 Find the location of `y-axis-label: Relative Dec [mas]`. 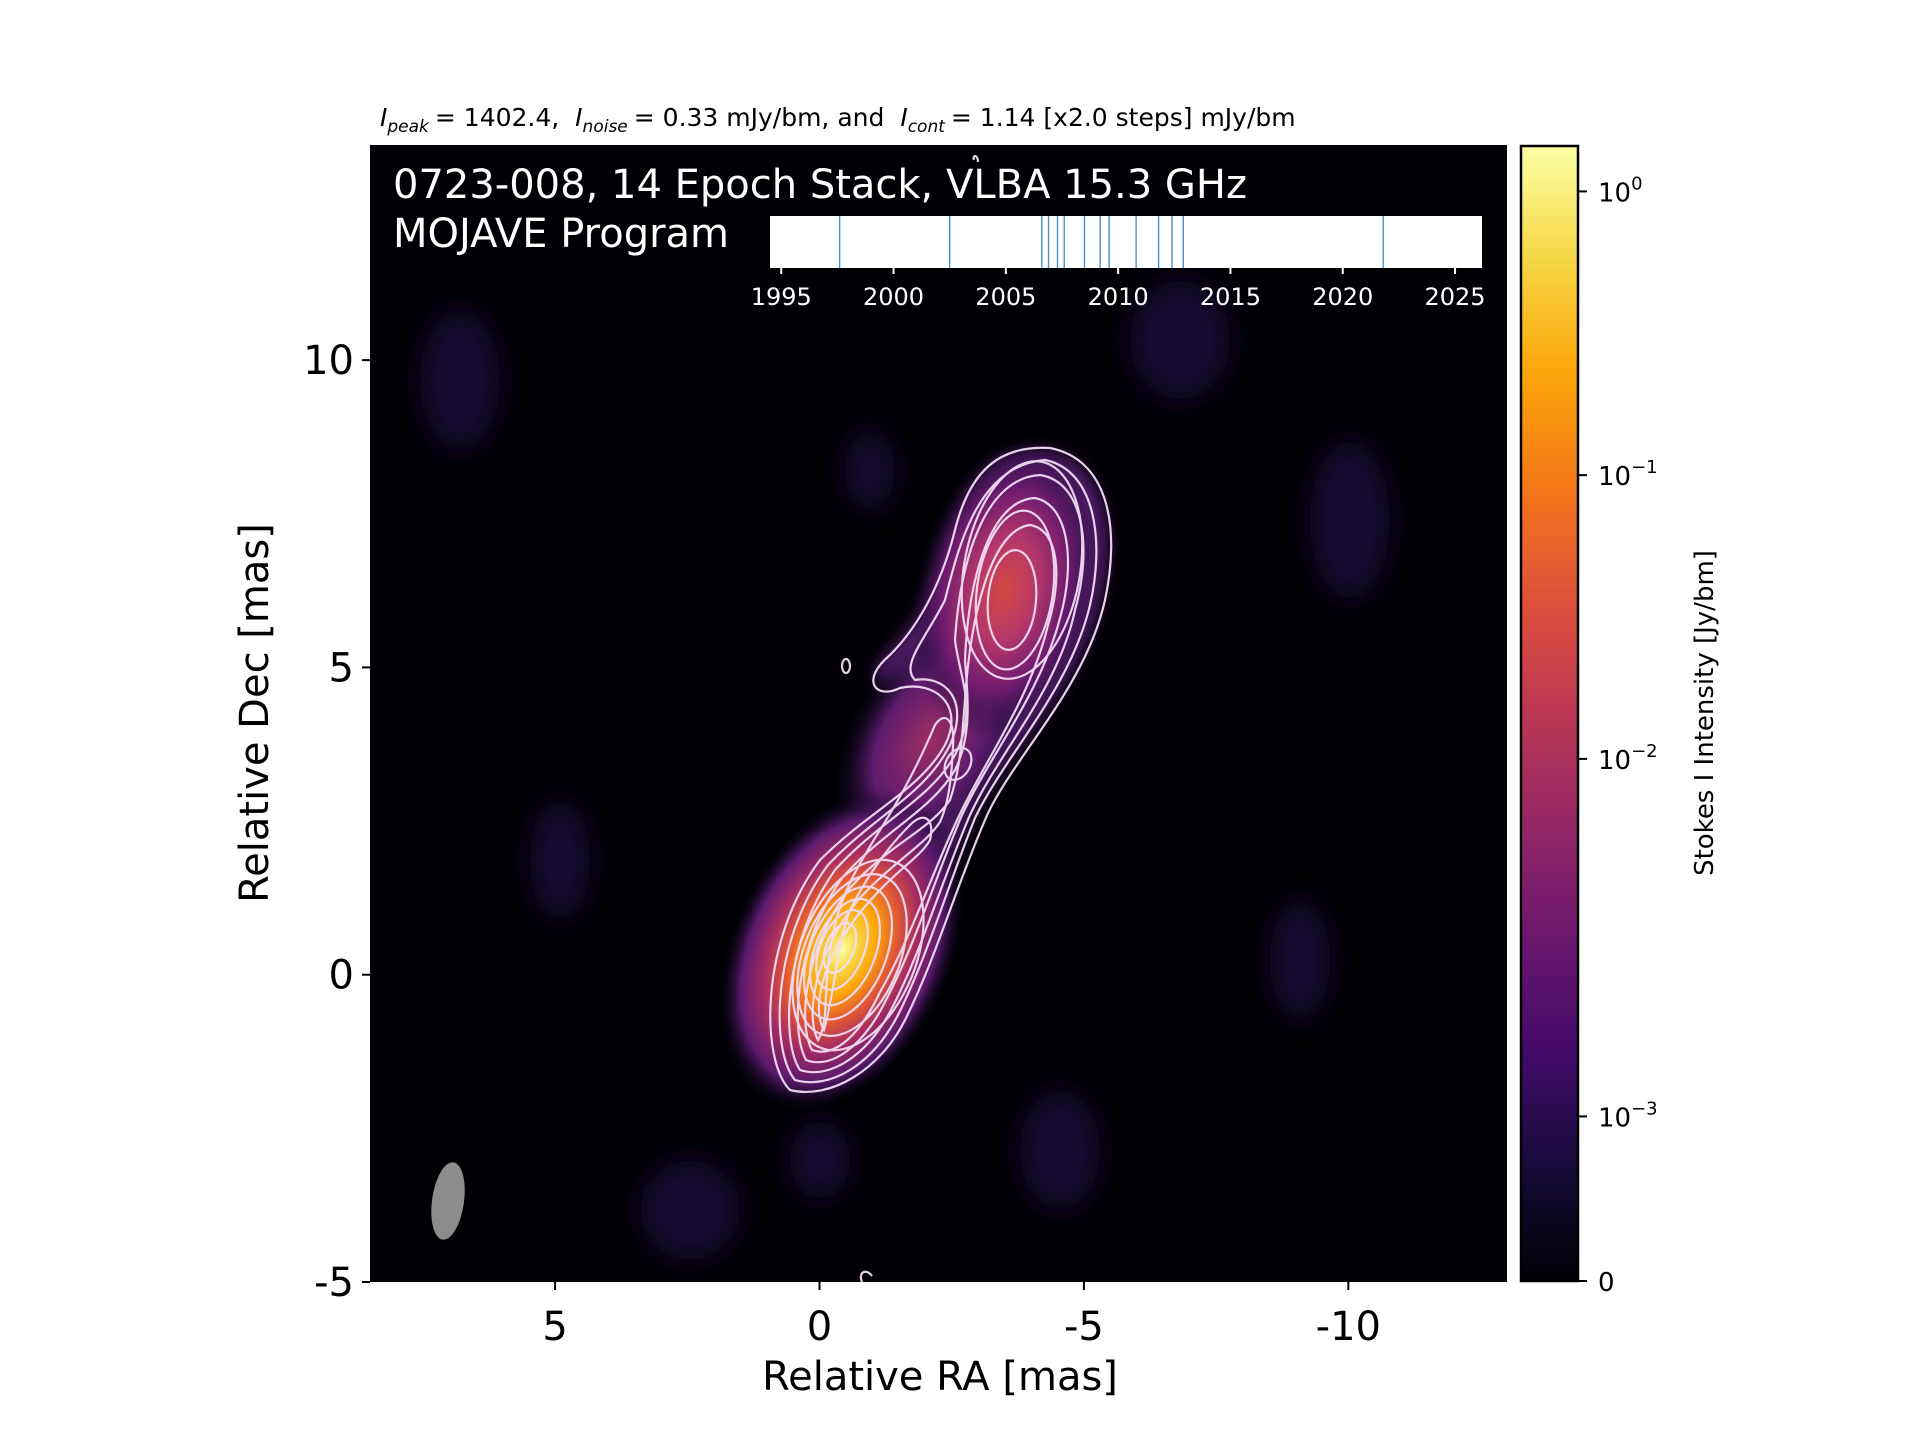

y-axis-label: Relative Dec [mas] is located at coordinates (255, 713).